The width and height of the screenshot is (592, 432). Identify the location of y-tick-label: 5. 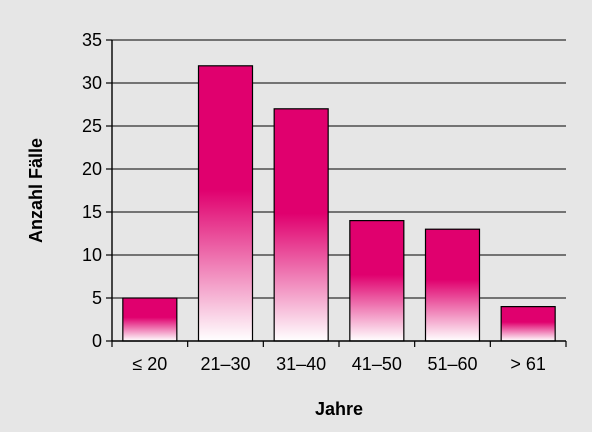
(97, 298).